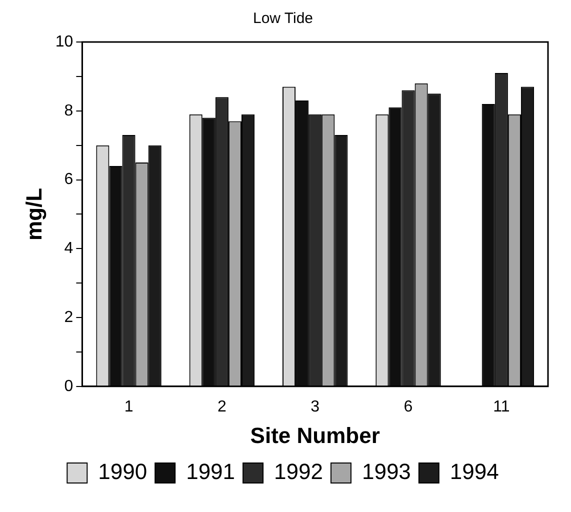  I want to click on y-tick-label: 6, so click(69, 179).